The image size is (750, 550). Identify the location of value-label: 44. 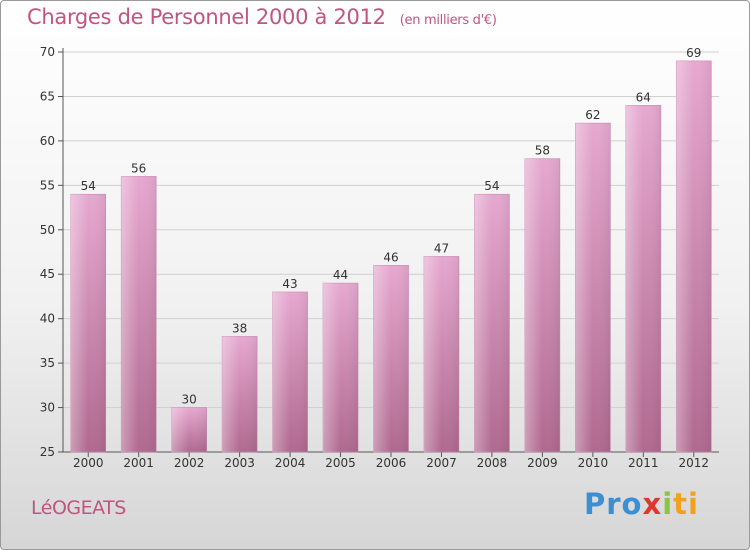
(340, 275).